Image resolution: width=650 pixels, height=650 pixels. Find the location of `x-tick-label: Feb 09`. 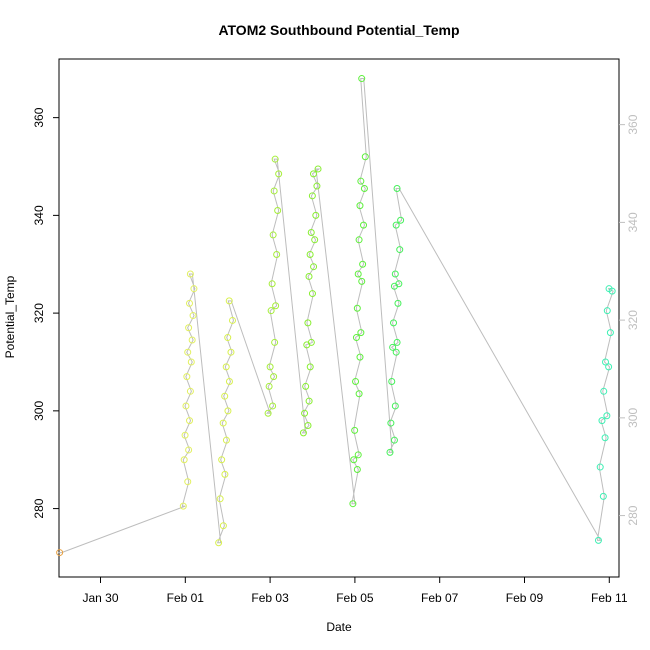

x-tick-label: Feb 09 is located at coordinates (525, 598).